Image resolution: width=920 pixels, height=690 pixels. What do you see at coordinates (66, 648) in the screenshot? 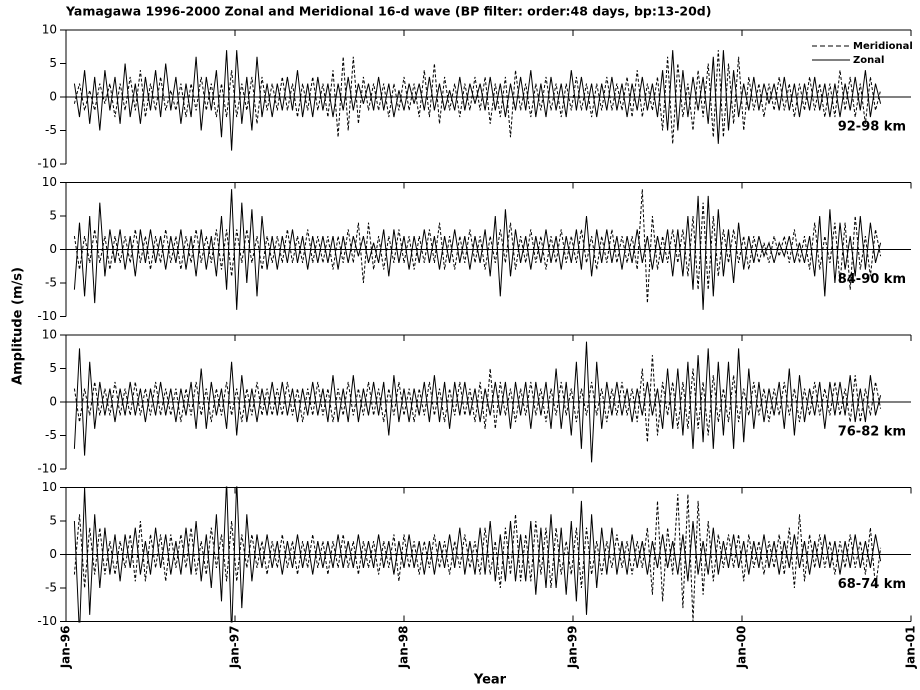
I see `x-tick-label: Jan-96` at bounding box center [66, 648].